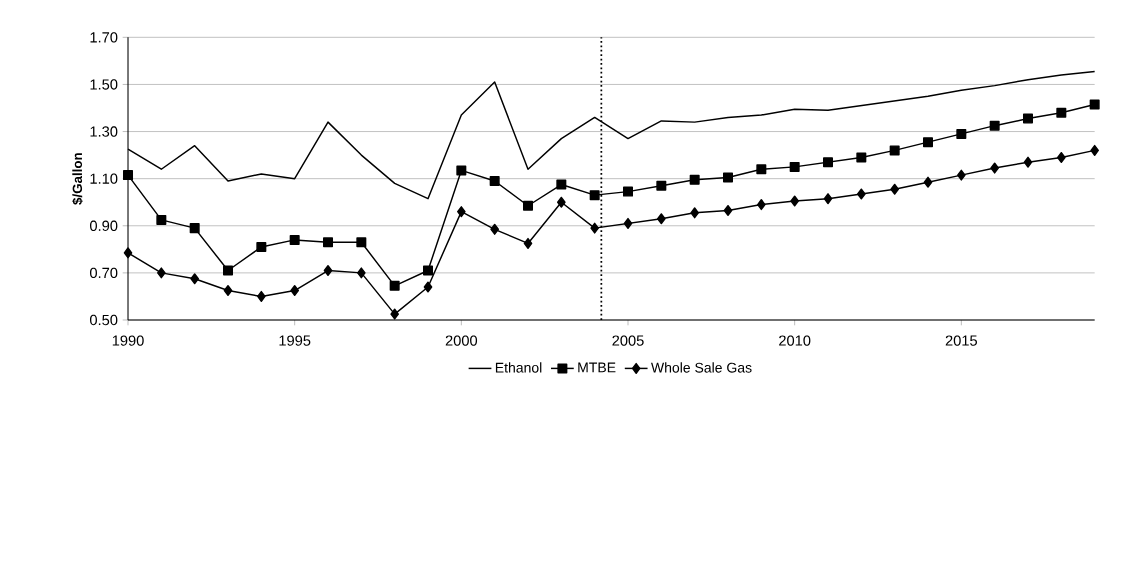 Image resolution: width=1122 pixels, height=564 pixels. I want to click on legend-label: Whole Sale Gas, so click(701, 367).